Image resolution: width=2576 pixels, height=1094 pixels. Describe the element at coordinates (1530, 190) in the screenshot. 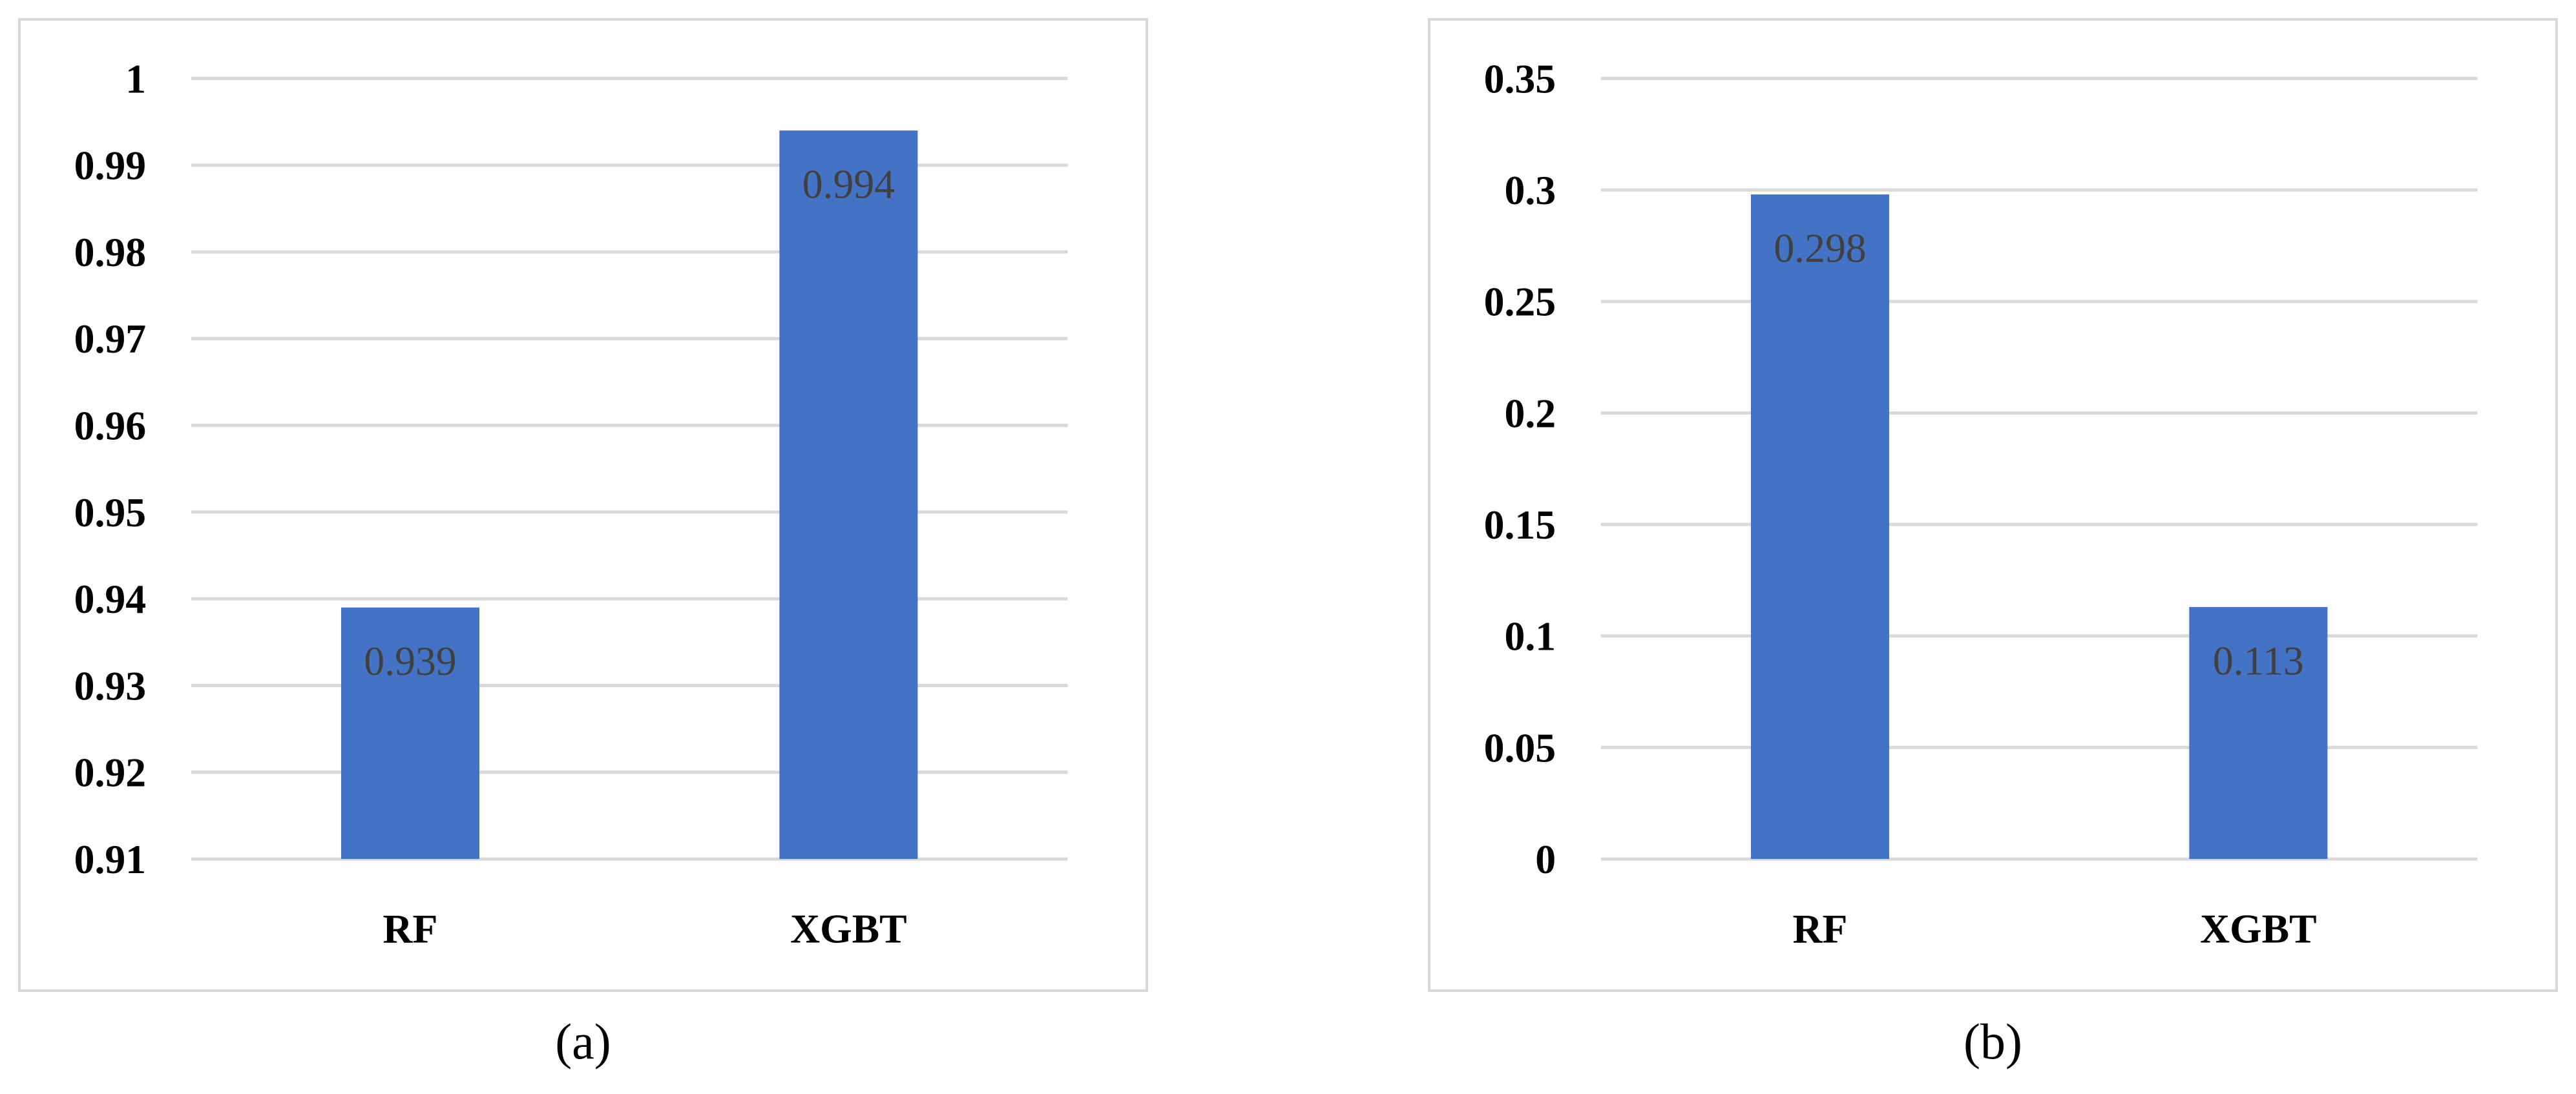

I see `chart-b-y-tick-label: 0.3` at that location.